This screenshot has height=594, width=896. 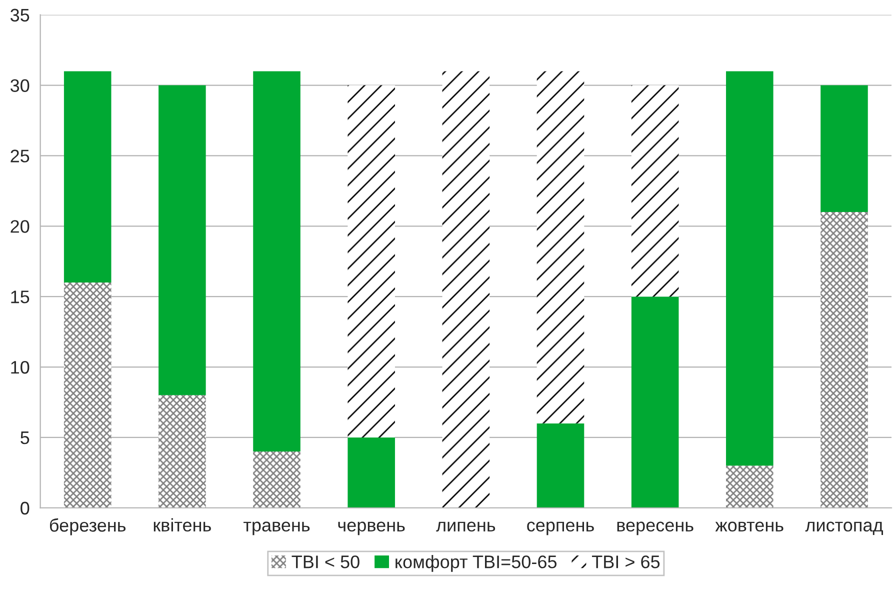 I want to click on x-tick-label: липень, so click(x=466, y=527).